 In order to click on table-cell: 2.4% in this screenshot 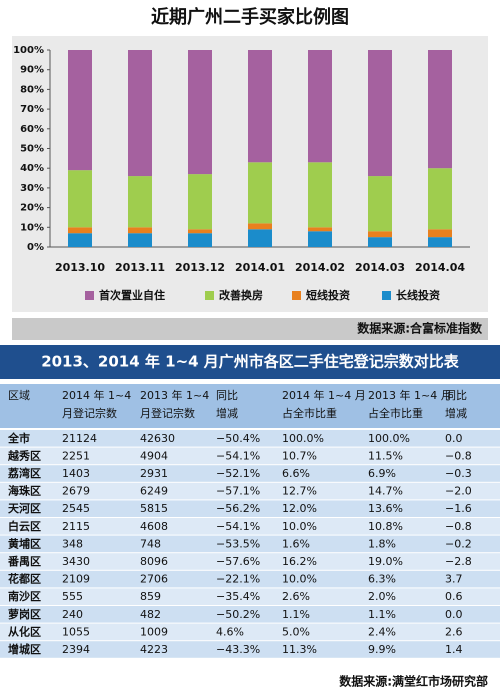, I will do `click(382, 631)`.